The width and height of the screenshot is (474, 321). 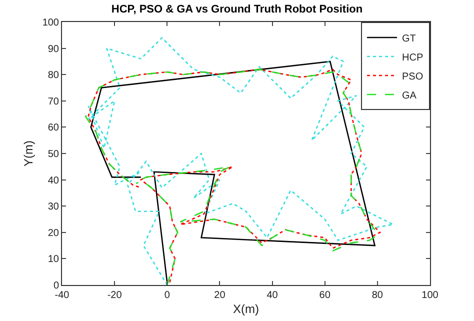 What do you see at coordinates (430, 295) in the screenshot?
I see `x-tick-label: 100` at bounding box center [430, 295].